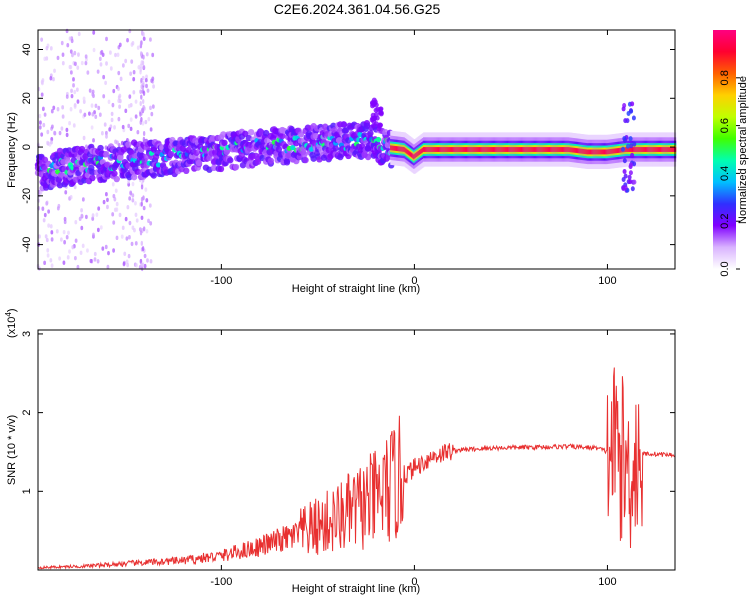  I want to click on snr-y-tick-label: 1, so click(27, 491).